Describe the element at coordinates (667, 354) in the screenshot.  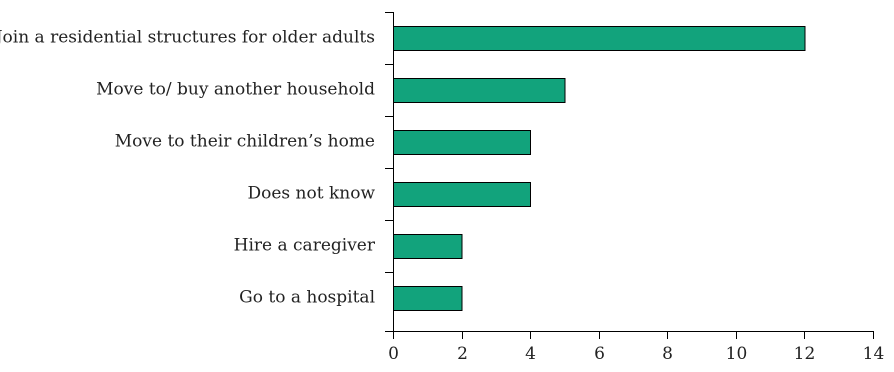
I see `x-tick-label: 8` at that location.